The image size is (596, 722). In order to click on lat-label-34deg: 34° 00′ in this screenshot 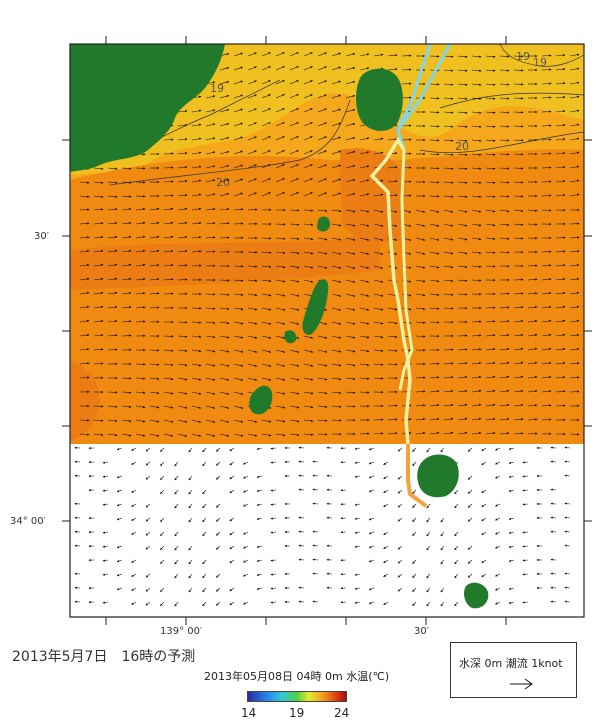, I will do `click(28, 521)`.